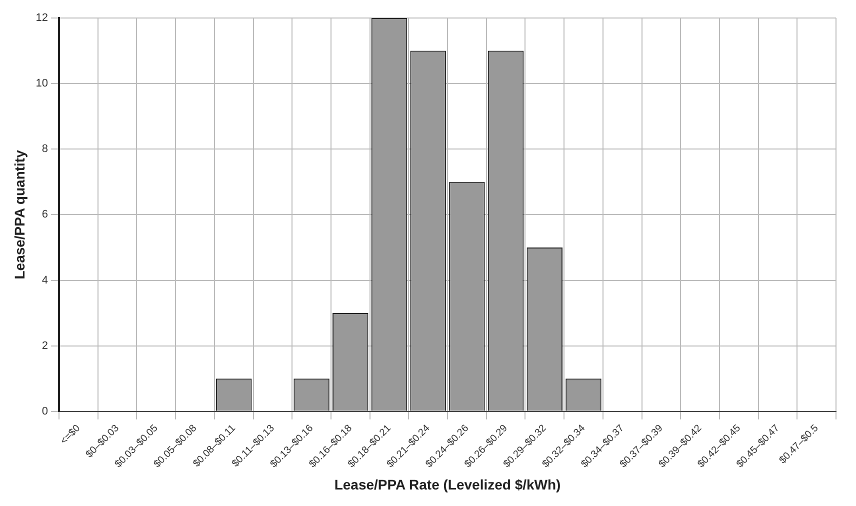  I want to click on y-tick-label: 12, so click(42, 18).